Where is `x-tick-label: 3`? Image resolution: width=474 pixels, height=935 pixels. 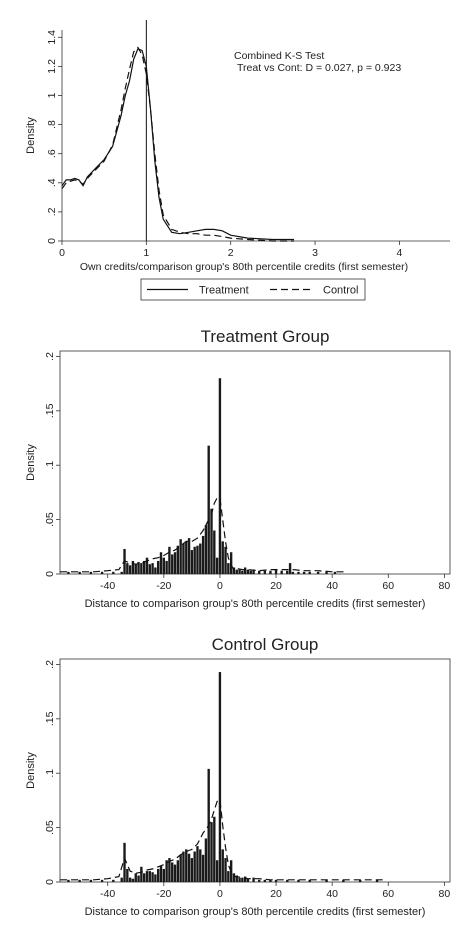 x-tick-label: 3 is located at coordinates (315, 253).